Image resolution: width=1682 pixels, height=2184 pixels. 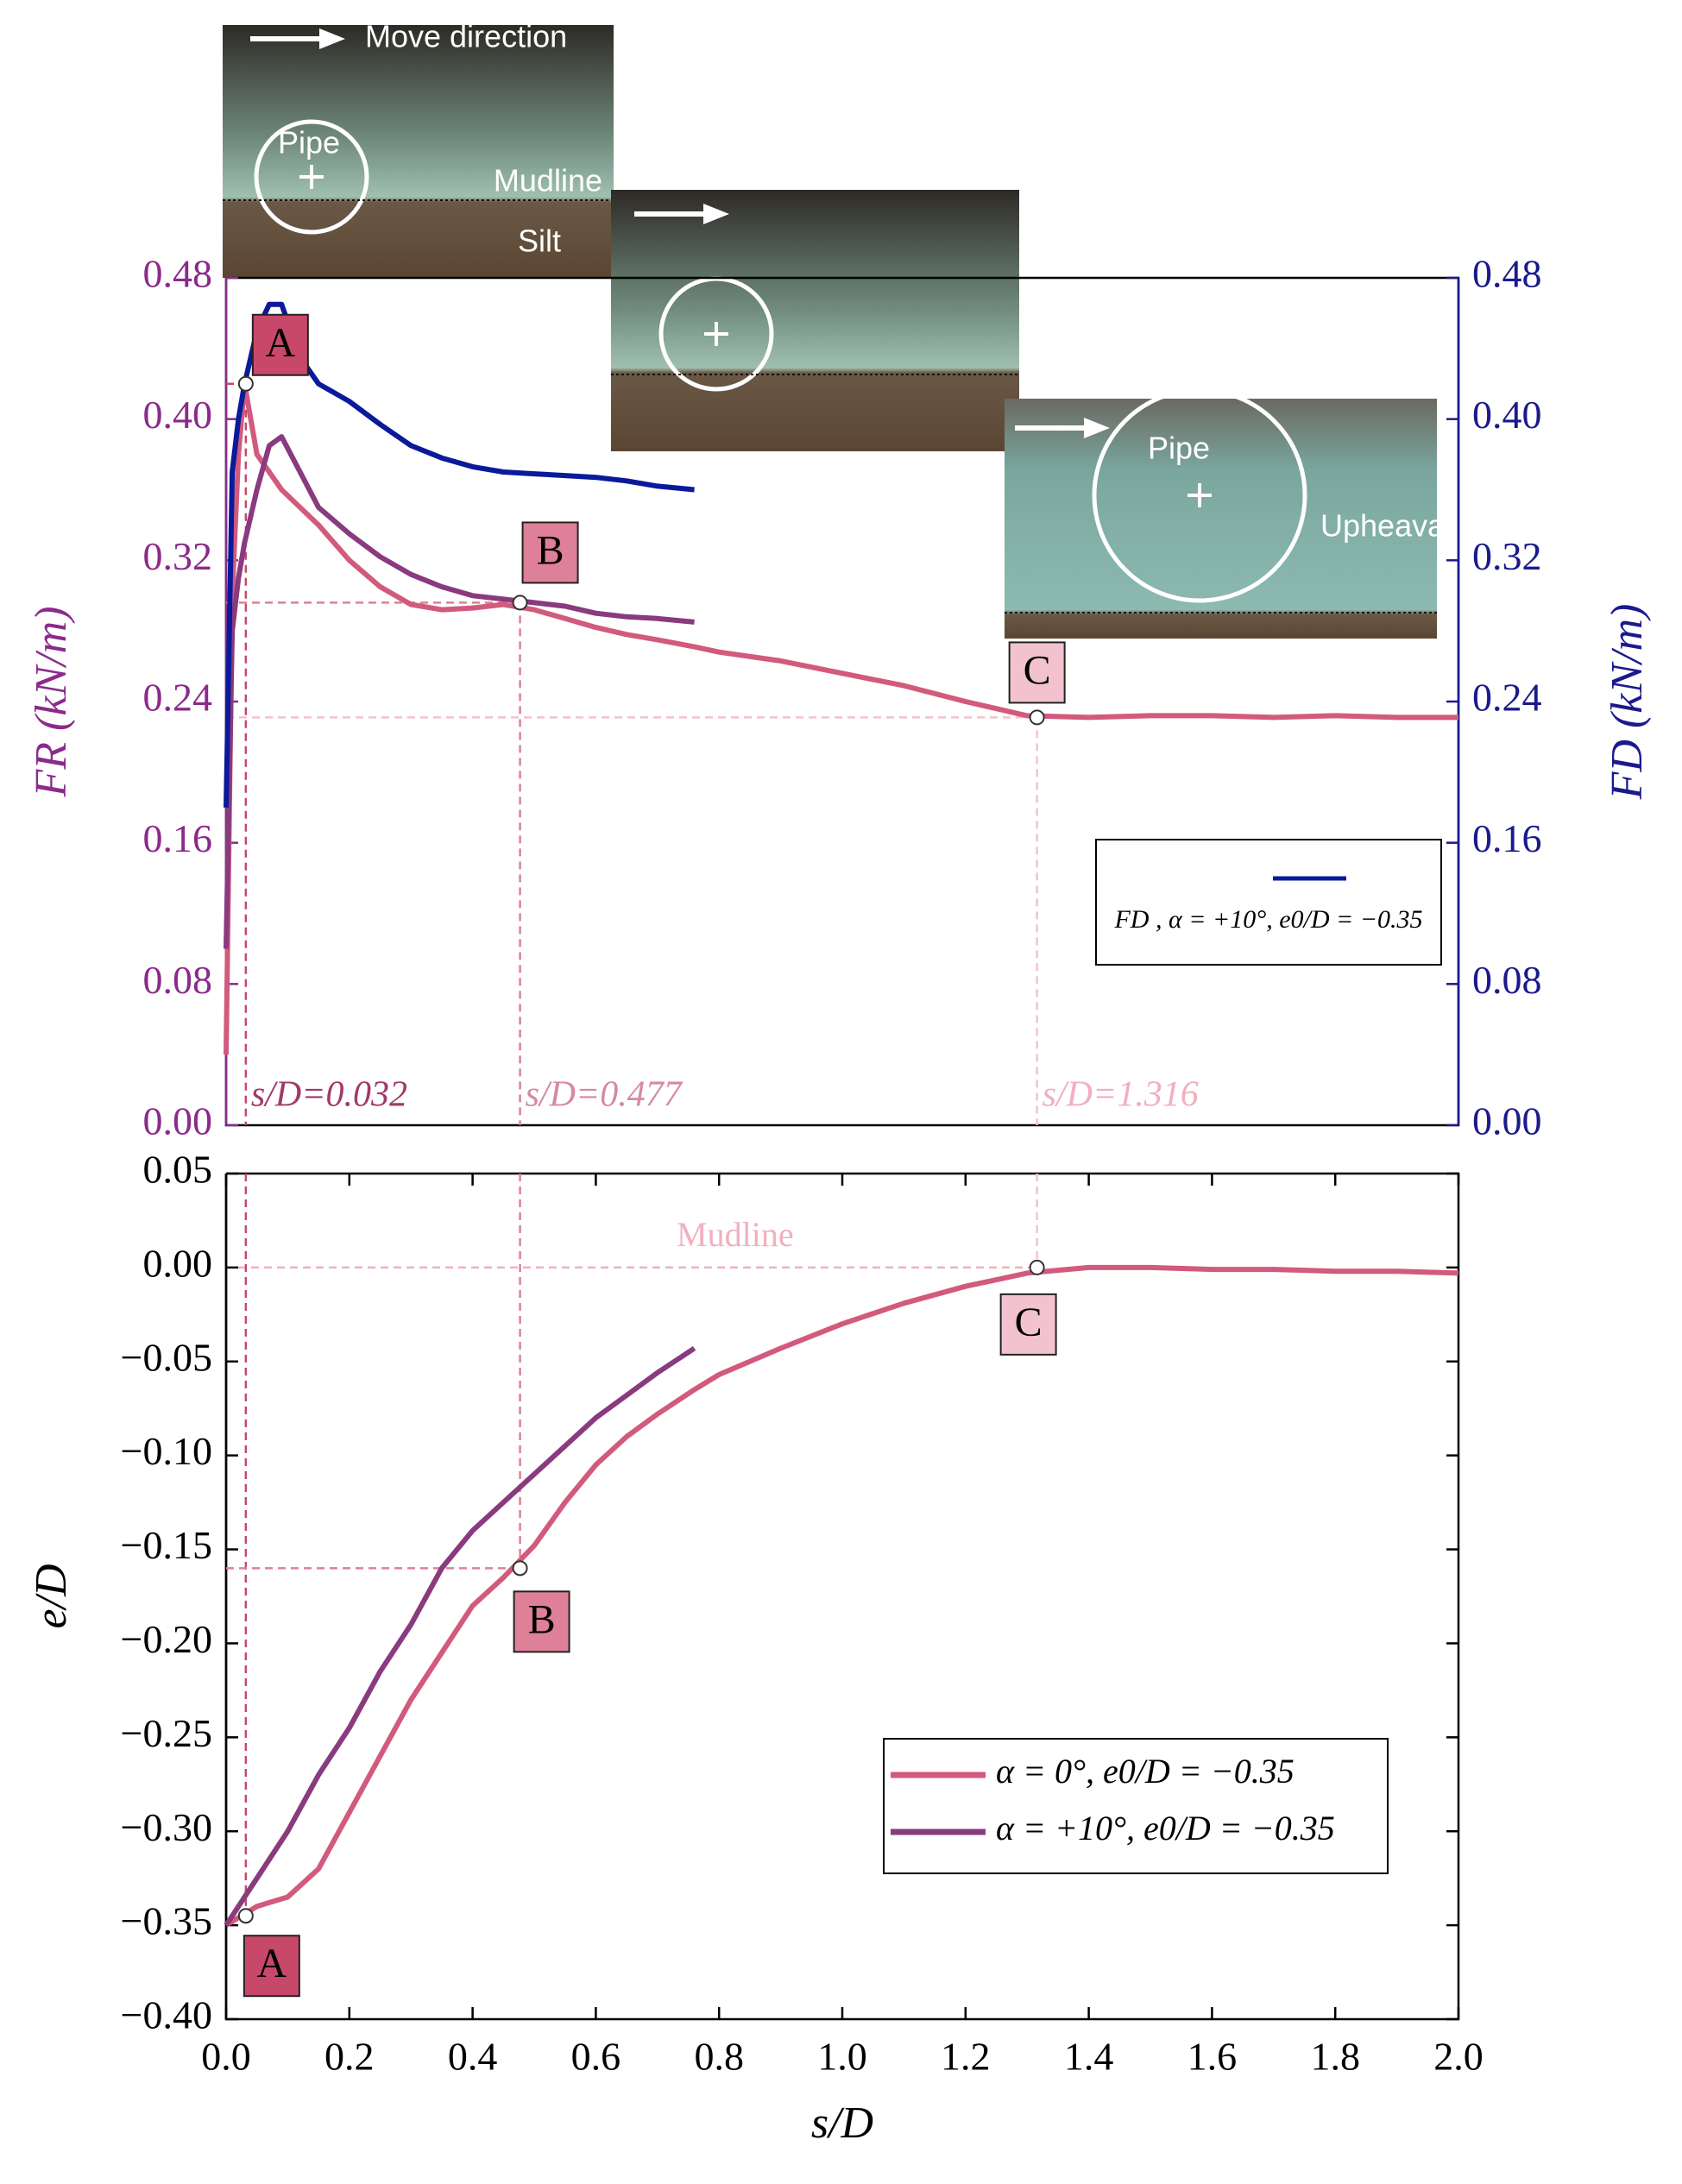 I want to click on reference-label: Mudline, so click(x=736, y=1235).